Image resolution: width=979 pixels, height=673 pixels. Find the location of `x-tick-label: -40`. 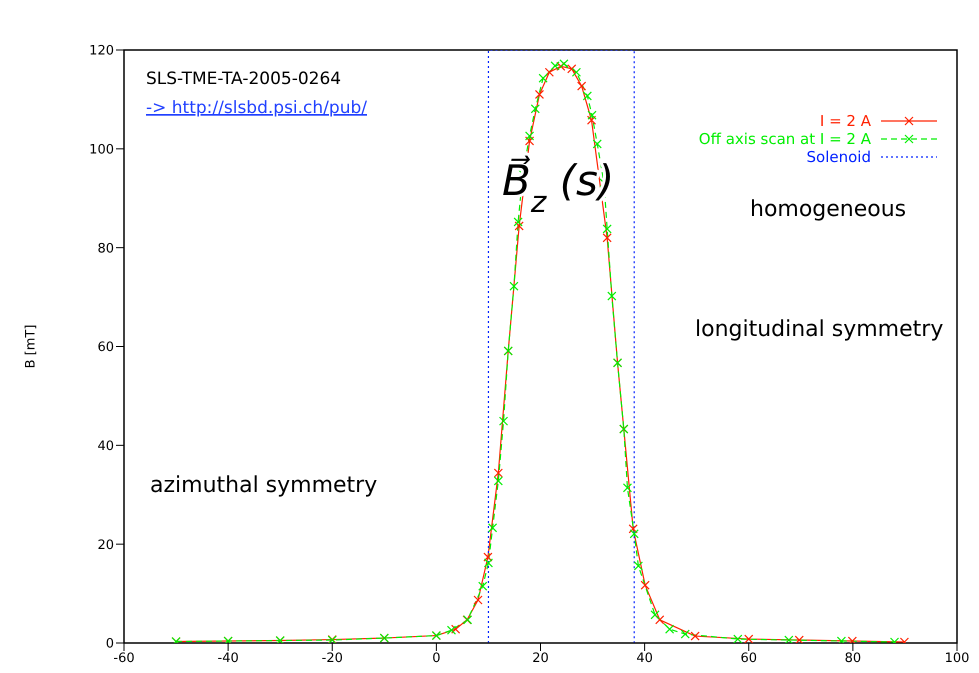

x-tick-label: -40 is located at coordinates (228, 658).